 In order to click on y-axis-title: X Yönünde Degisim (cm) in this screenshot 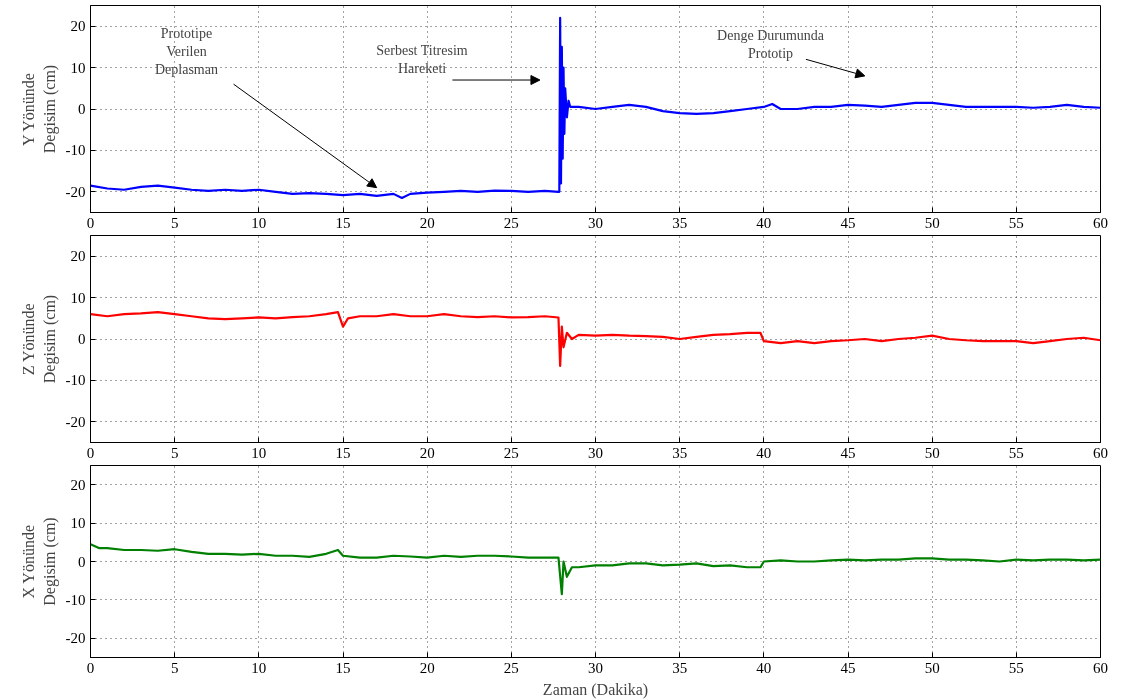, I will do `click(39, 561)`.